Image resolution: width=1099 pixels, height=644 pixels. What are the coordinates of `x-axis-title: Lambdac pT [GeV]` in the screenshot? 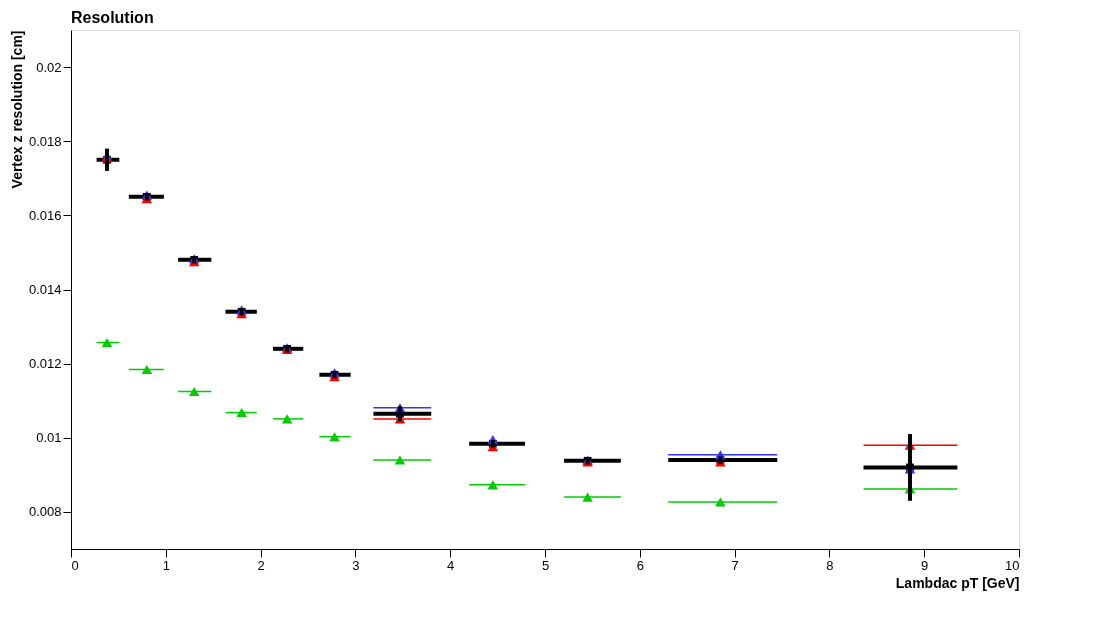 It's located at (957, 582).